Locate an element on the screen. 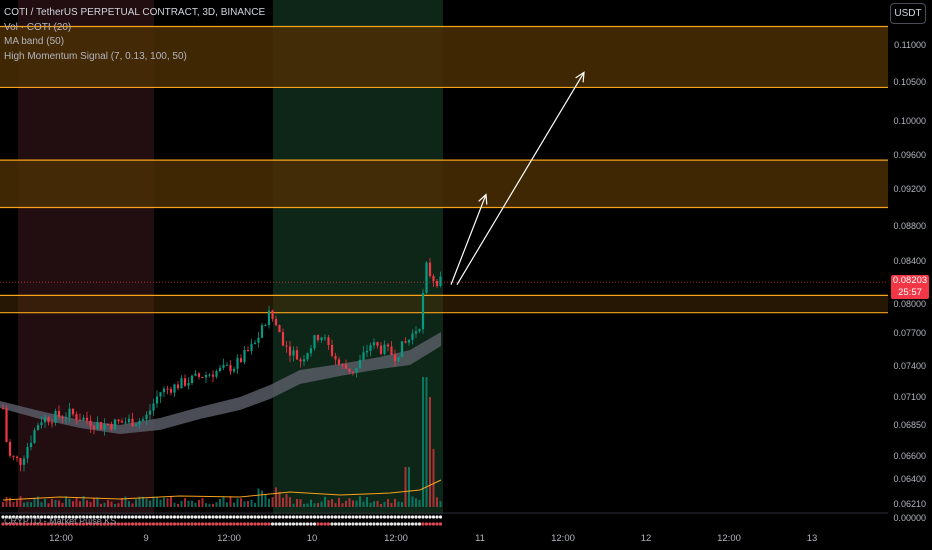 This screenshot has width=932, height=550. volume-indicator-label: Vol · COTI (20) is located at coordinates (38, 27).